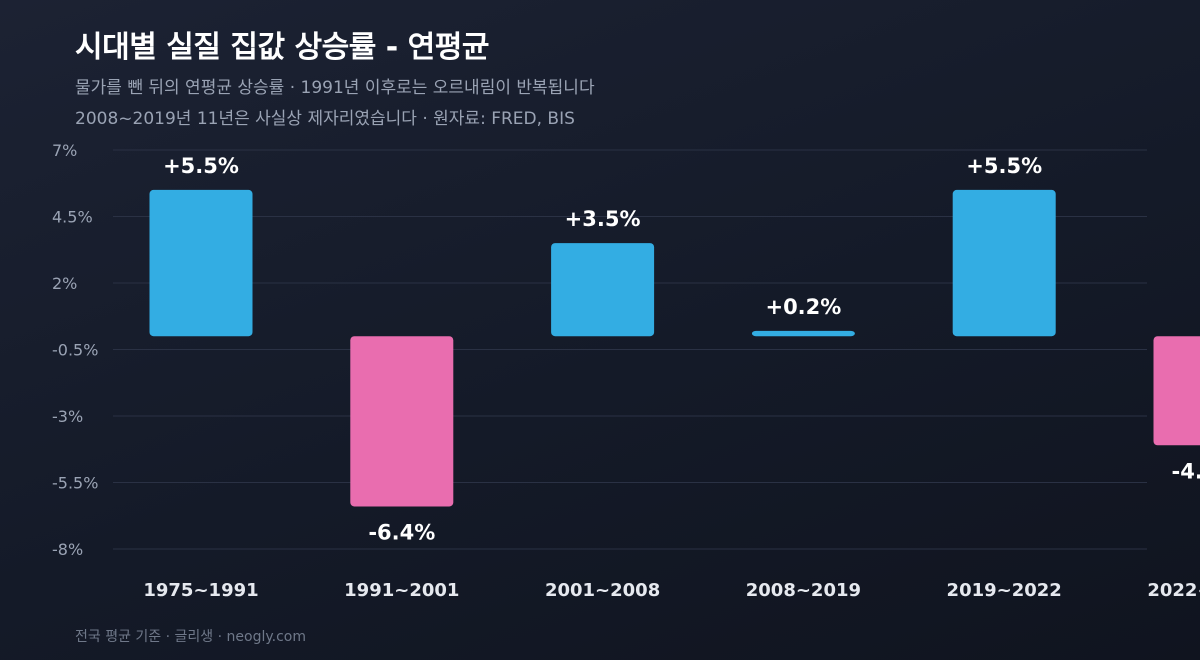 This screenshot has height=660, width=1200. Describe the element at coordinates (282, 47) in the screenshot. I see `chart-title: 시대별 실질 집값 상승률 - 연평균` at that location.